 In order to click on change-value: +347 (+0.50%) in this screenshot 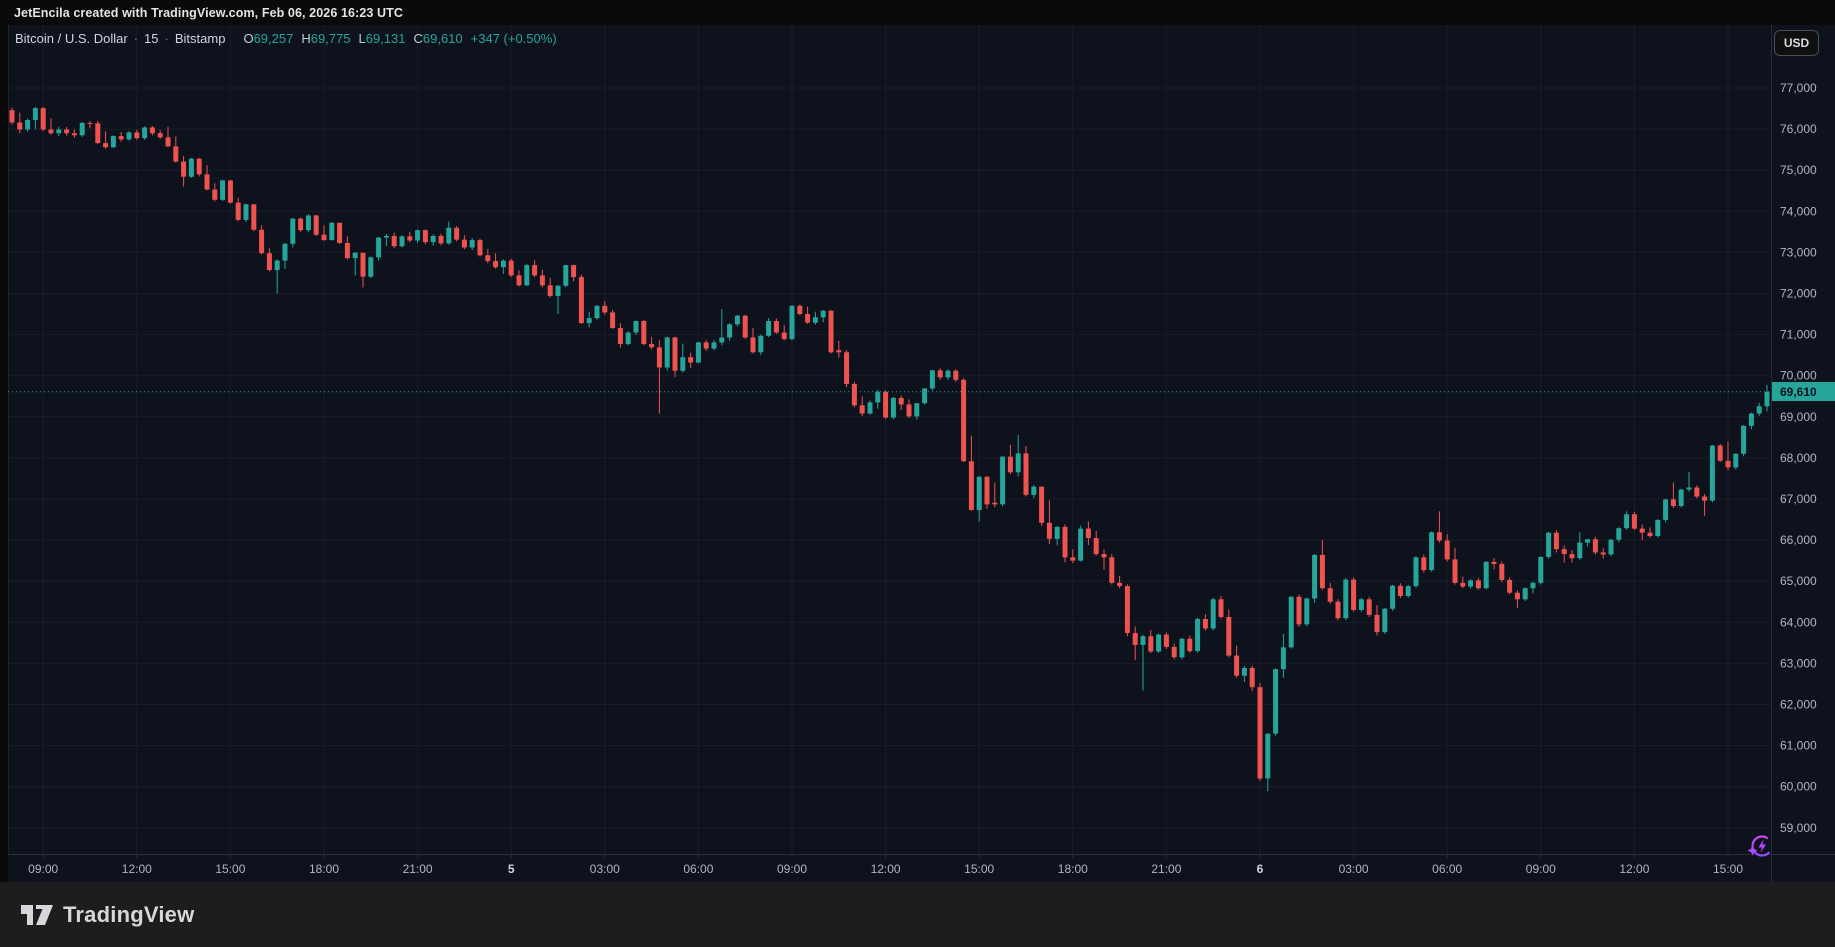, I will do `click(513, 38)`.